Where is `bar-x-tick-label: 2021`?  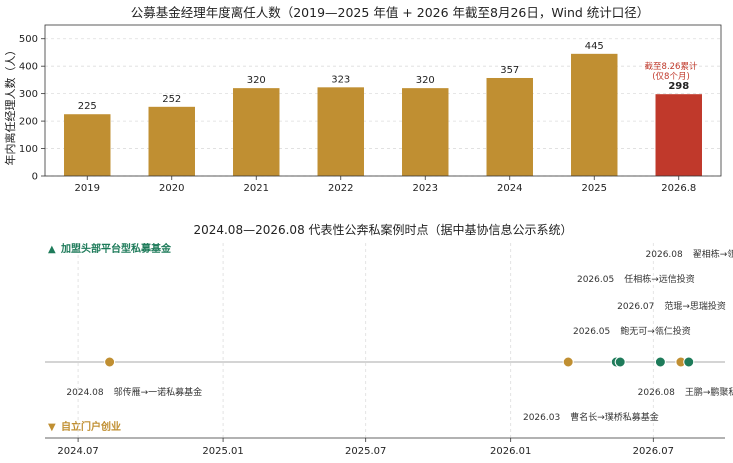
bar-x-tick-label: 2021 is located at coordinates (256, 188).